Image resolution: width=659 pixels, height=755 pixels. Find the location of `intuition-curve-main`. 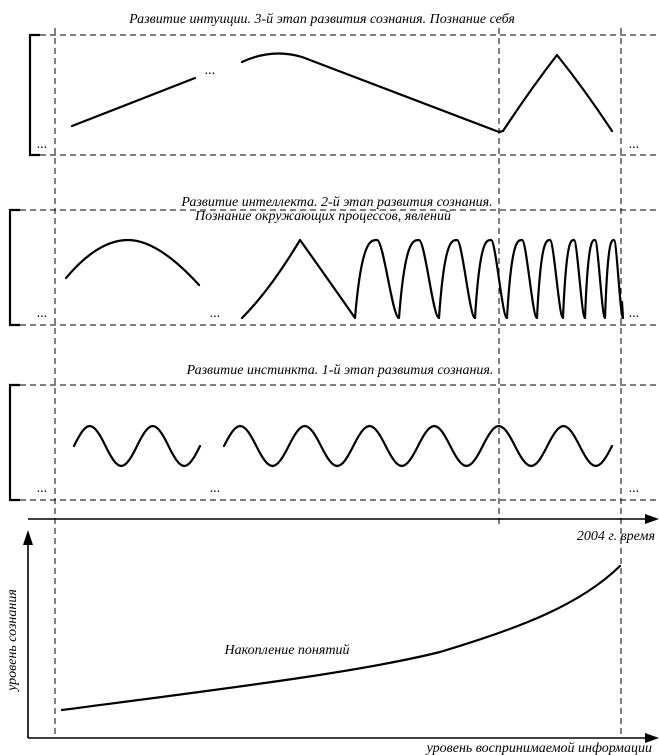

intuition-curve-main is located at coordinates (427, 93).